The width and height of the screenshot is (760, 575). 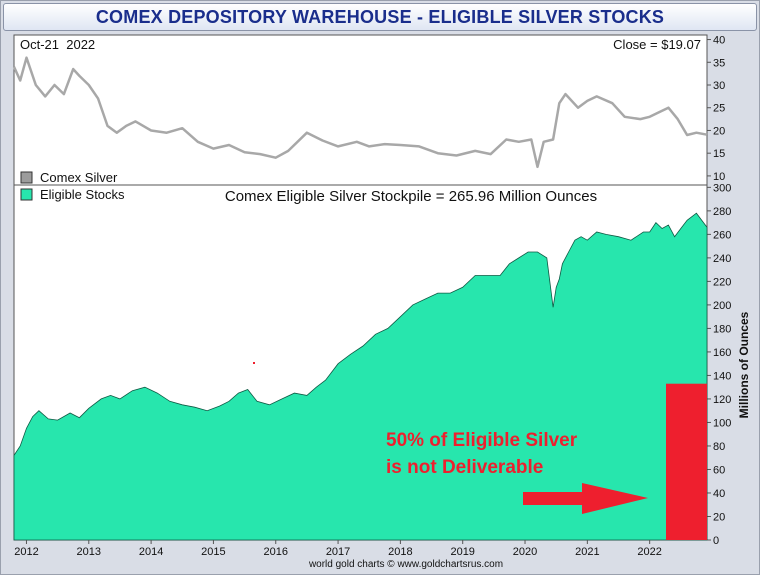 I want to click on stocks-y-tick-label: 220, so click(x=722, y=282).